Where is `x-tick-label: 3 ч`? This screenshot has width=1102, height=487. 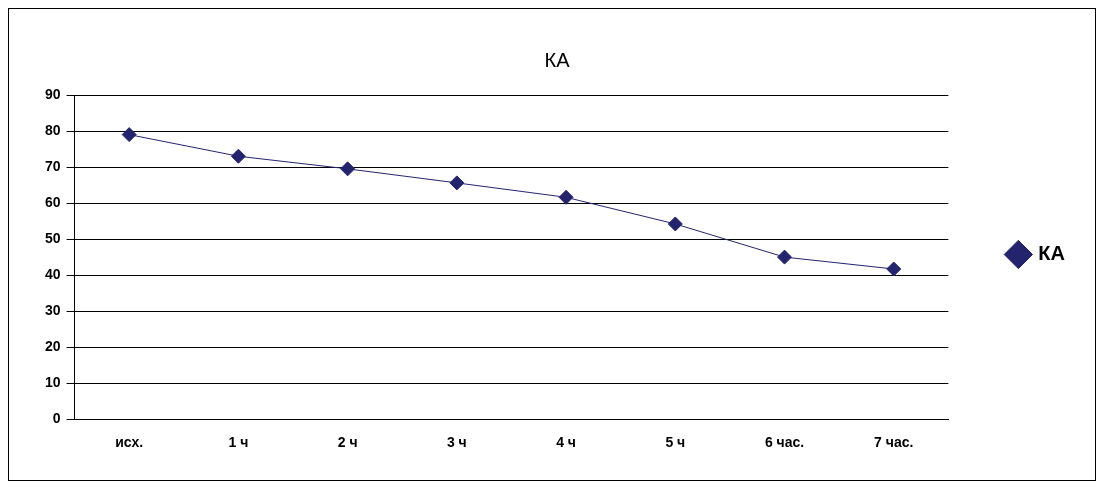
x-tick-label: 3 ч is located at coordinates (456, 442).